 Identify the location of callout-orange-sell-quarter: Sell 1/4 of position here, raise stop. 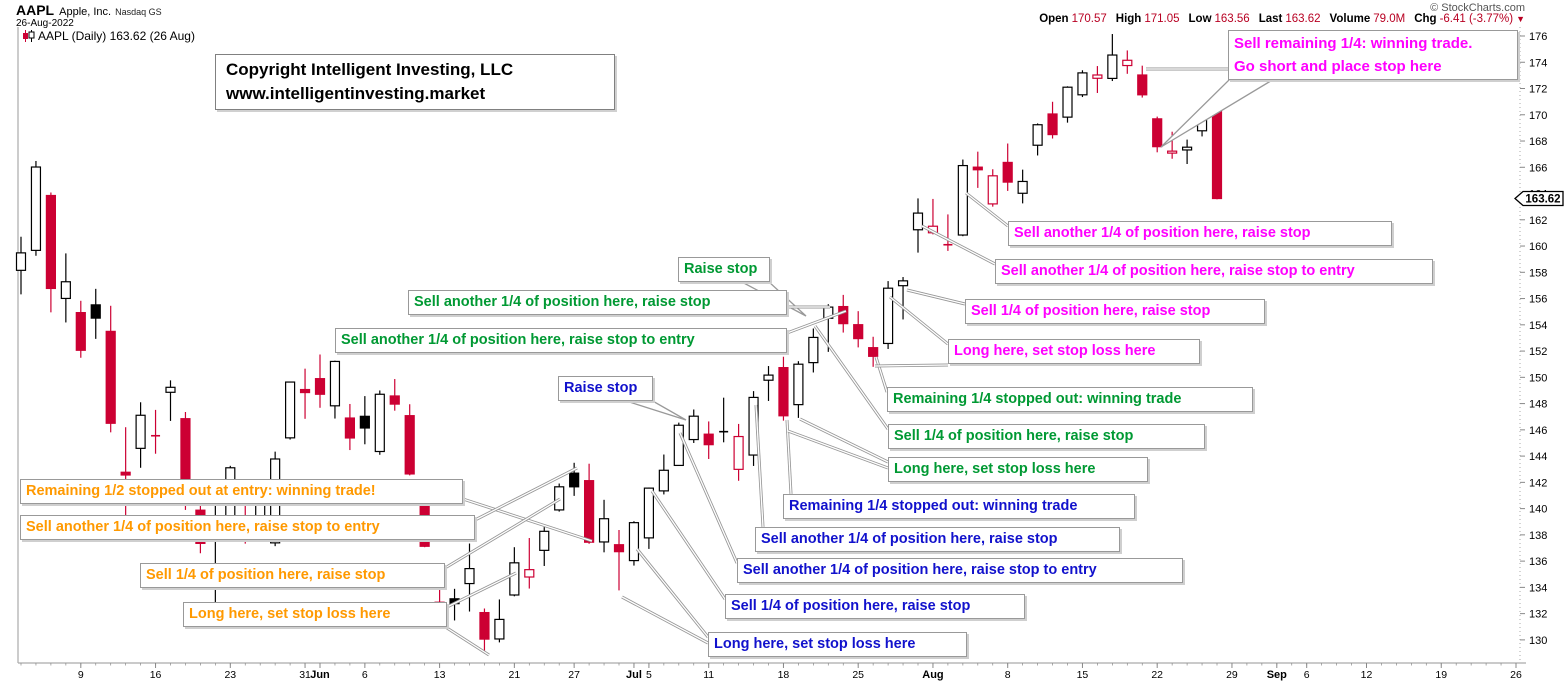
(292, 575).